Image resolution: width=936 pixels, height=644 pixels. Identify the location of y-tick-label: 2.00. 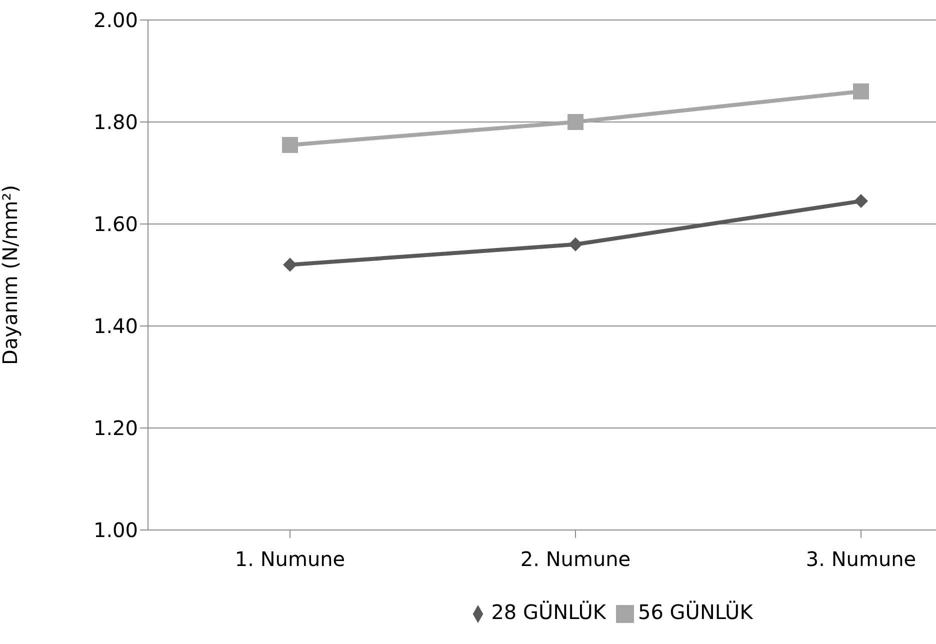
(115, 20).